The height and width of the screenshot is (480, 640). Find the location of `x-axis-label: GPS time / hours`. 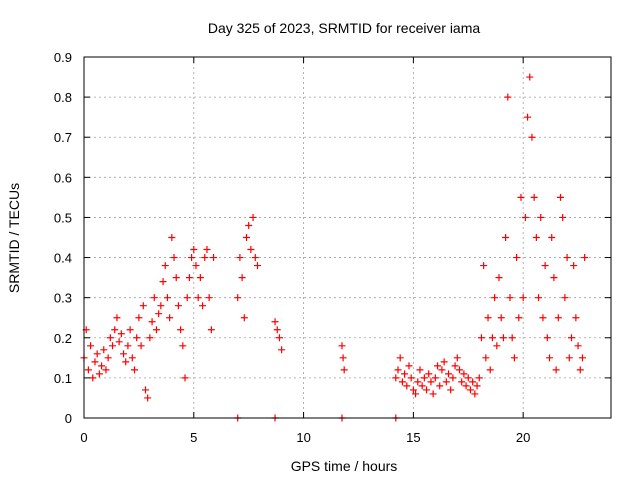

x-axis-label: GPS time / hours is located at coordinates (344, 466).